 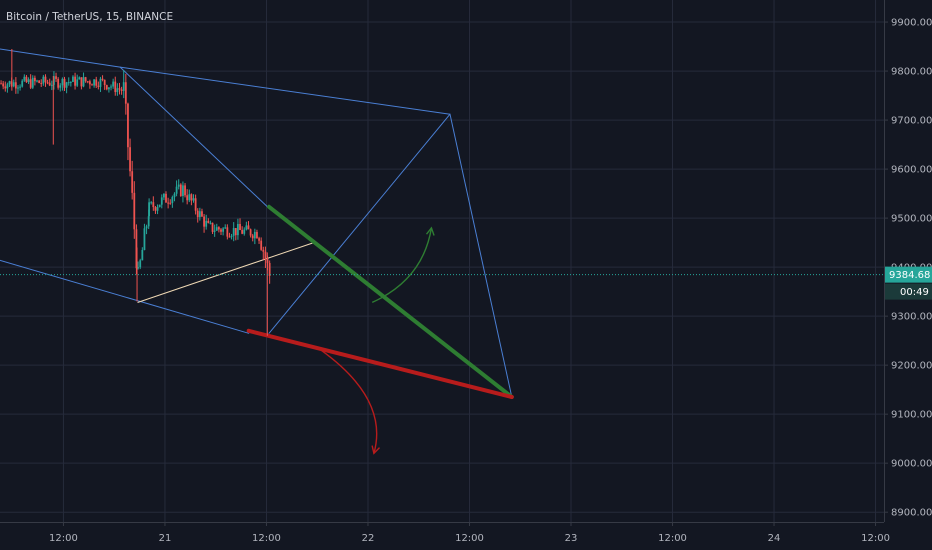 What do you see at coordinates (165, 538) in the screenshot?
I see `x-tick-label: 21` at bounding box center [165, 538].